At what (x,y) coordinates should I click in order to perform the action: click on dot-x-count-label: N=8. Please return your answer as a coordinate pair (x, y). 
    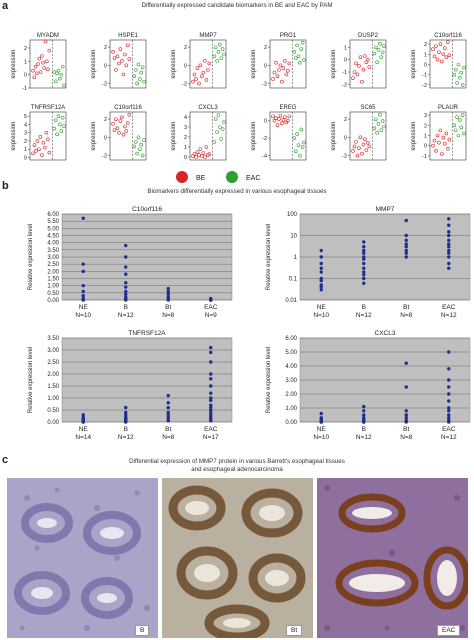
    Looking at the image, I should click on (168, 315).